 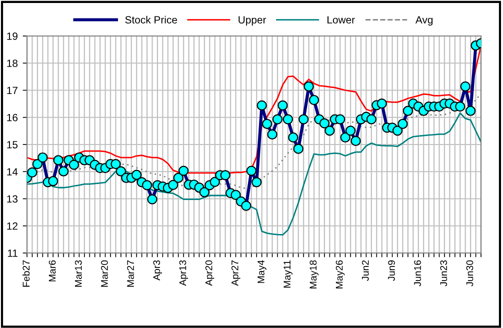 What do you see at coordinates (365, 270) in the screenshot?
I see `x-tick-label: Jun2` at bounding box center [365, 270].